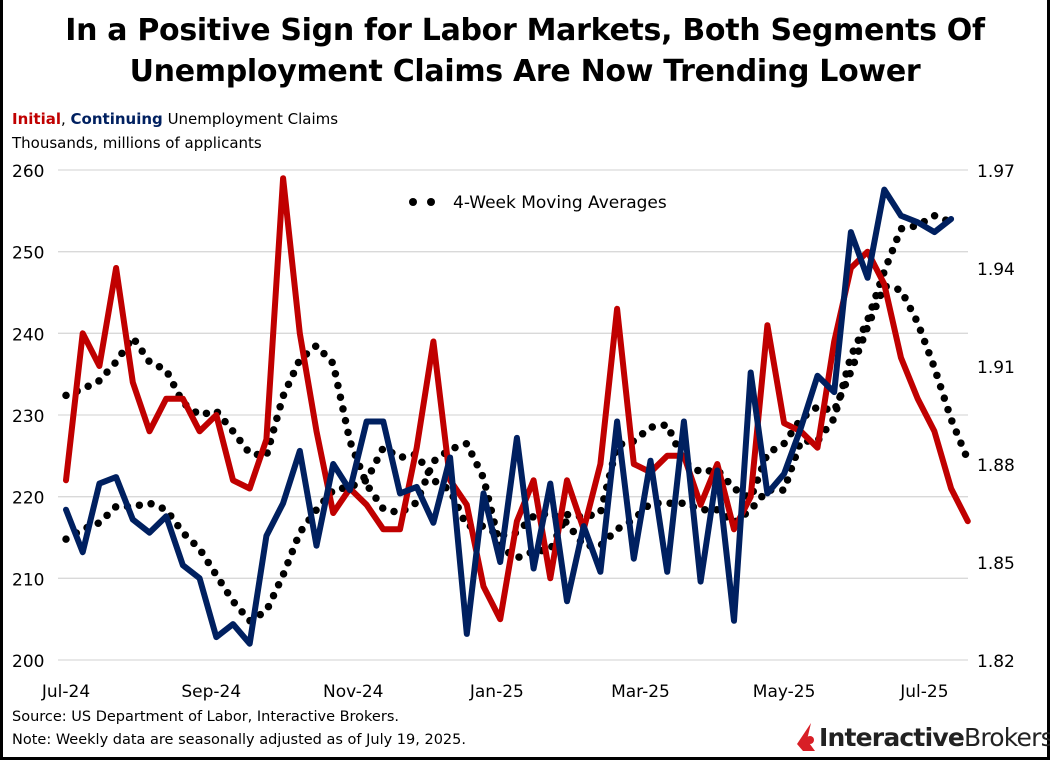 This screenshot has height=763, width=1050. I want to click on y-right-tick-label: 1.97, so click(996, 172).